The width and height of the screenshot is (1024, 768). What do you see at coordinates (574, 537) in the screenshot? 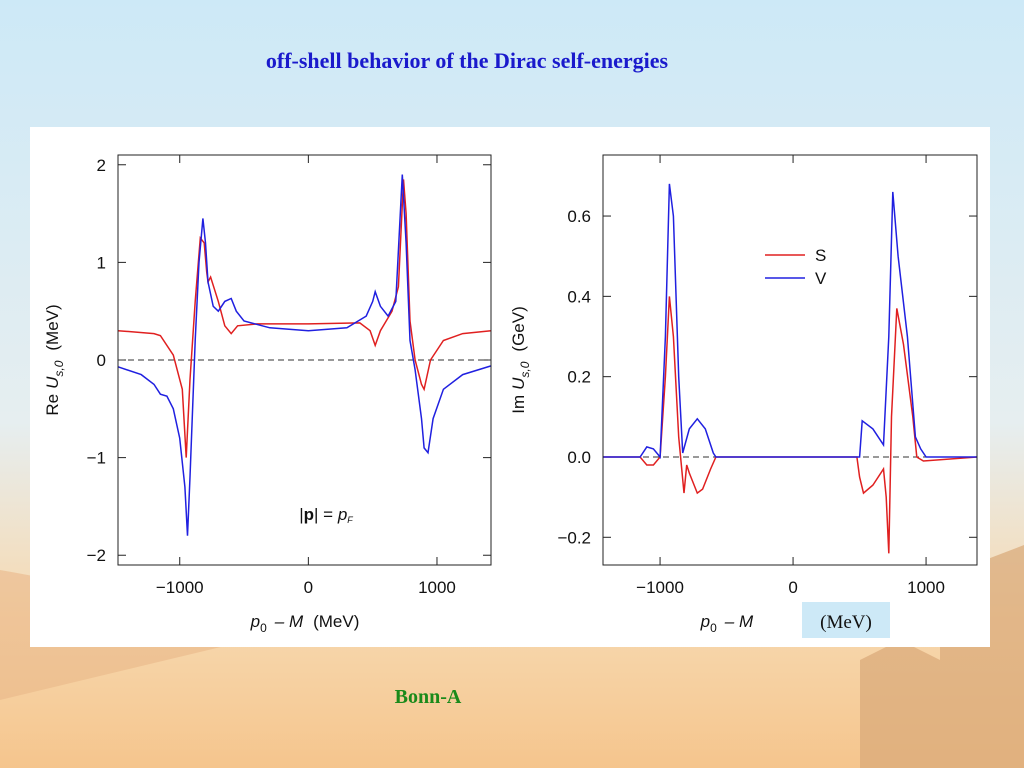
I see `y-tick-label: −0.2` at bounding box center [574, 537].